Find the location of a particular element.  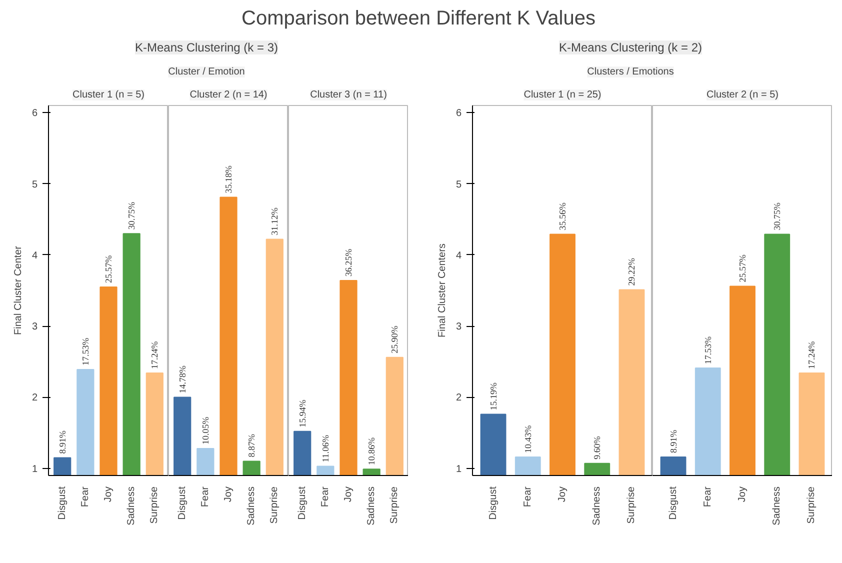

text: Comparison between Different K Values is located at coordinates (419, 19).